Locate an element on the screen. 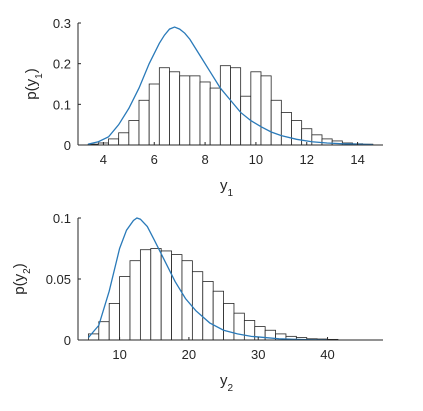 The height and width of the screenshot is (411, 423). x-tick-label: 8 is located at coordinates (204, 159).